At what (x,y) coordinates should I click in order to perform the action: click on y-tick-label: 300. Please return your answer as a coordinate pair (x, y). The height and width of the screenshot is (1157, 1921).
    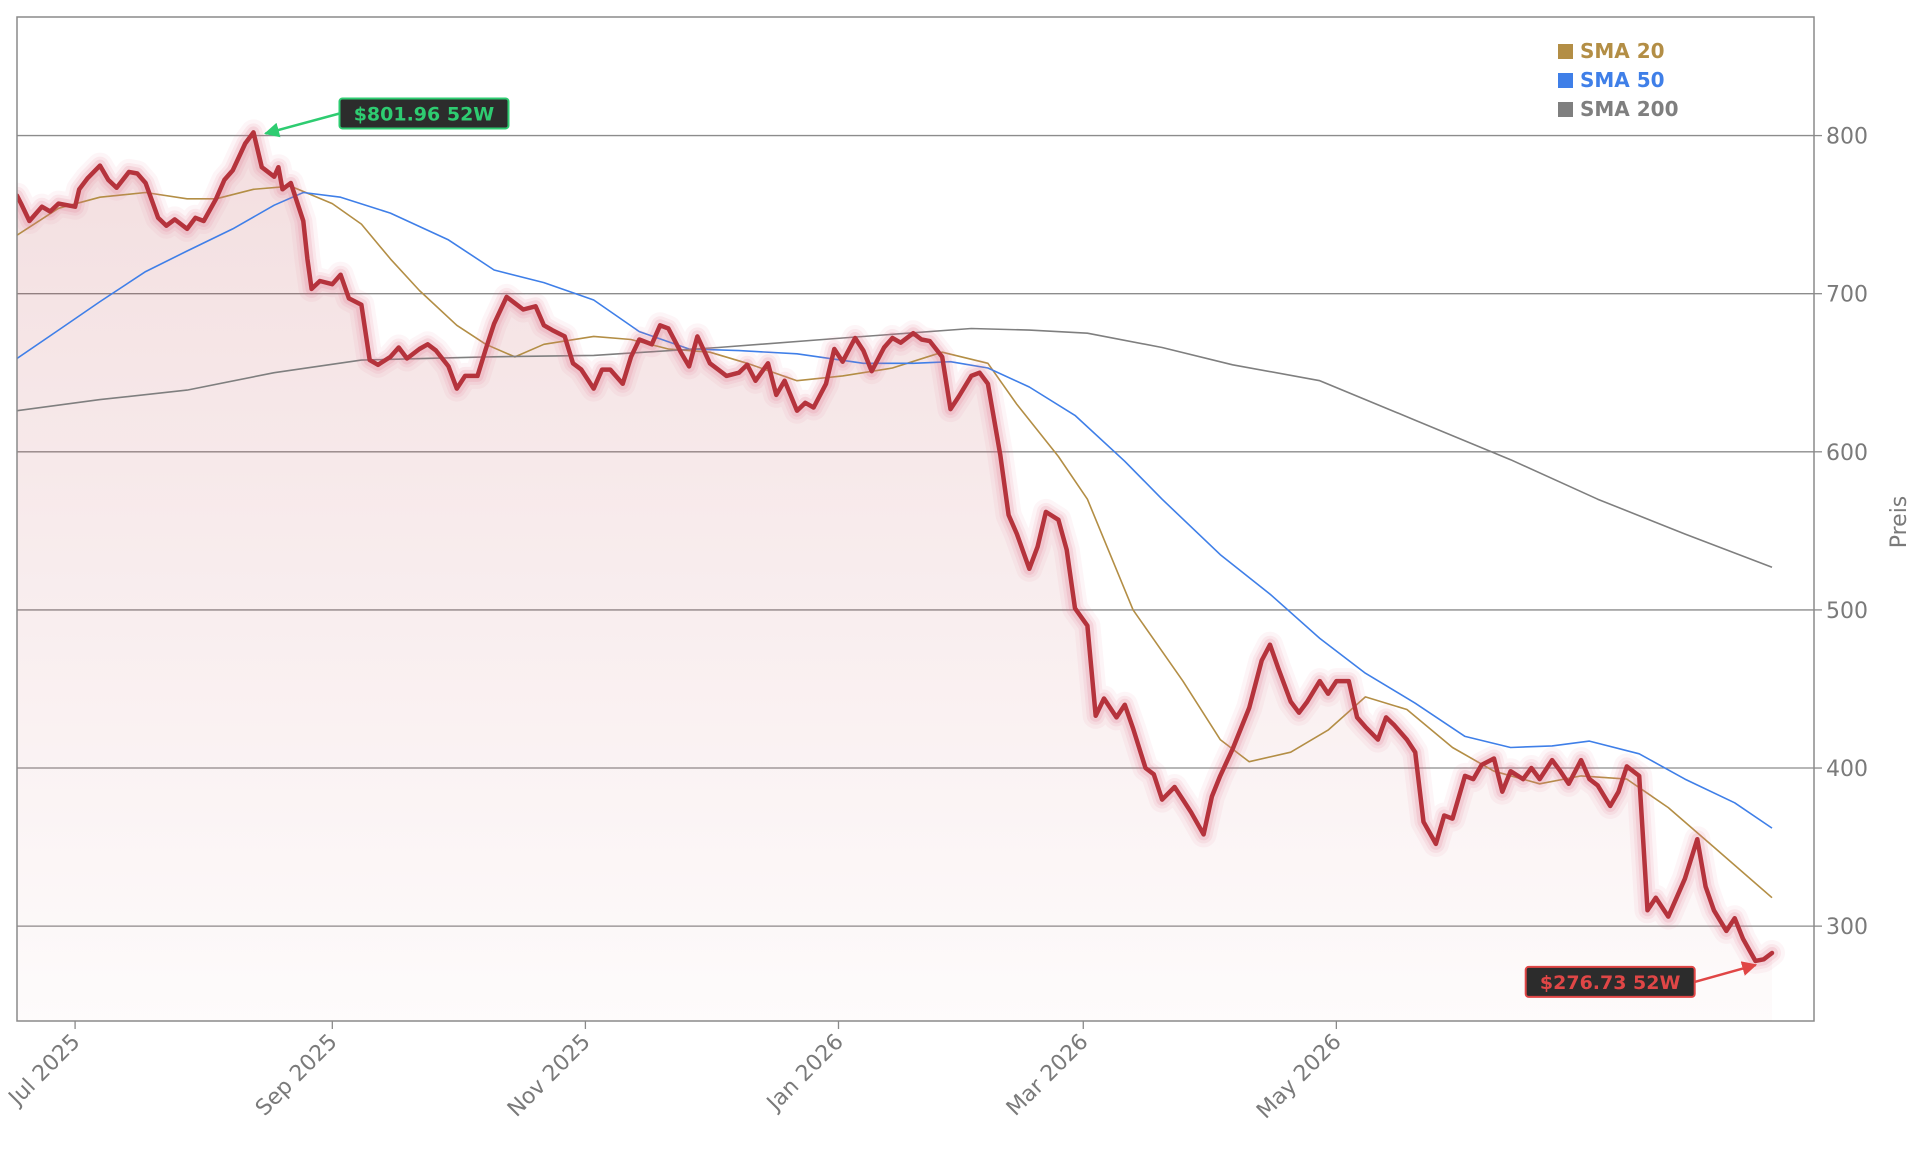
    Looking at the image, I should click on (1847, 927).